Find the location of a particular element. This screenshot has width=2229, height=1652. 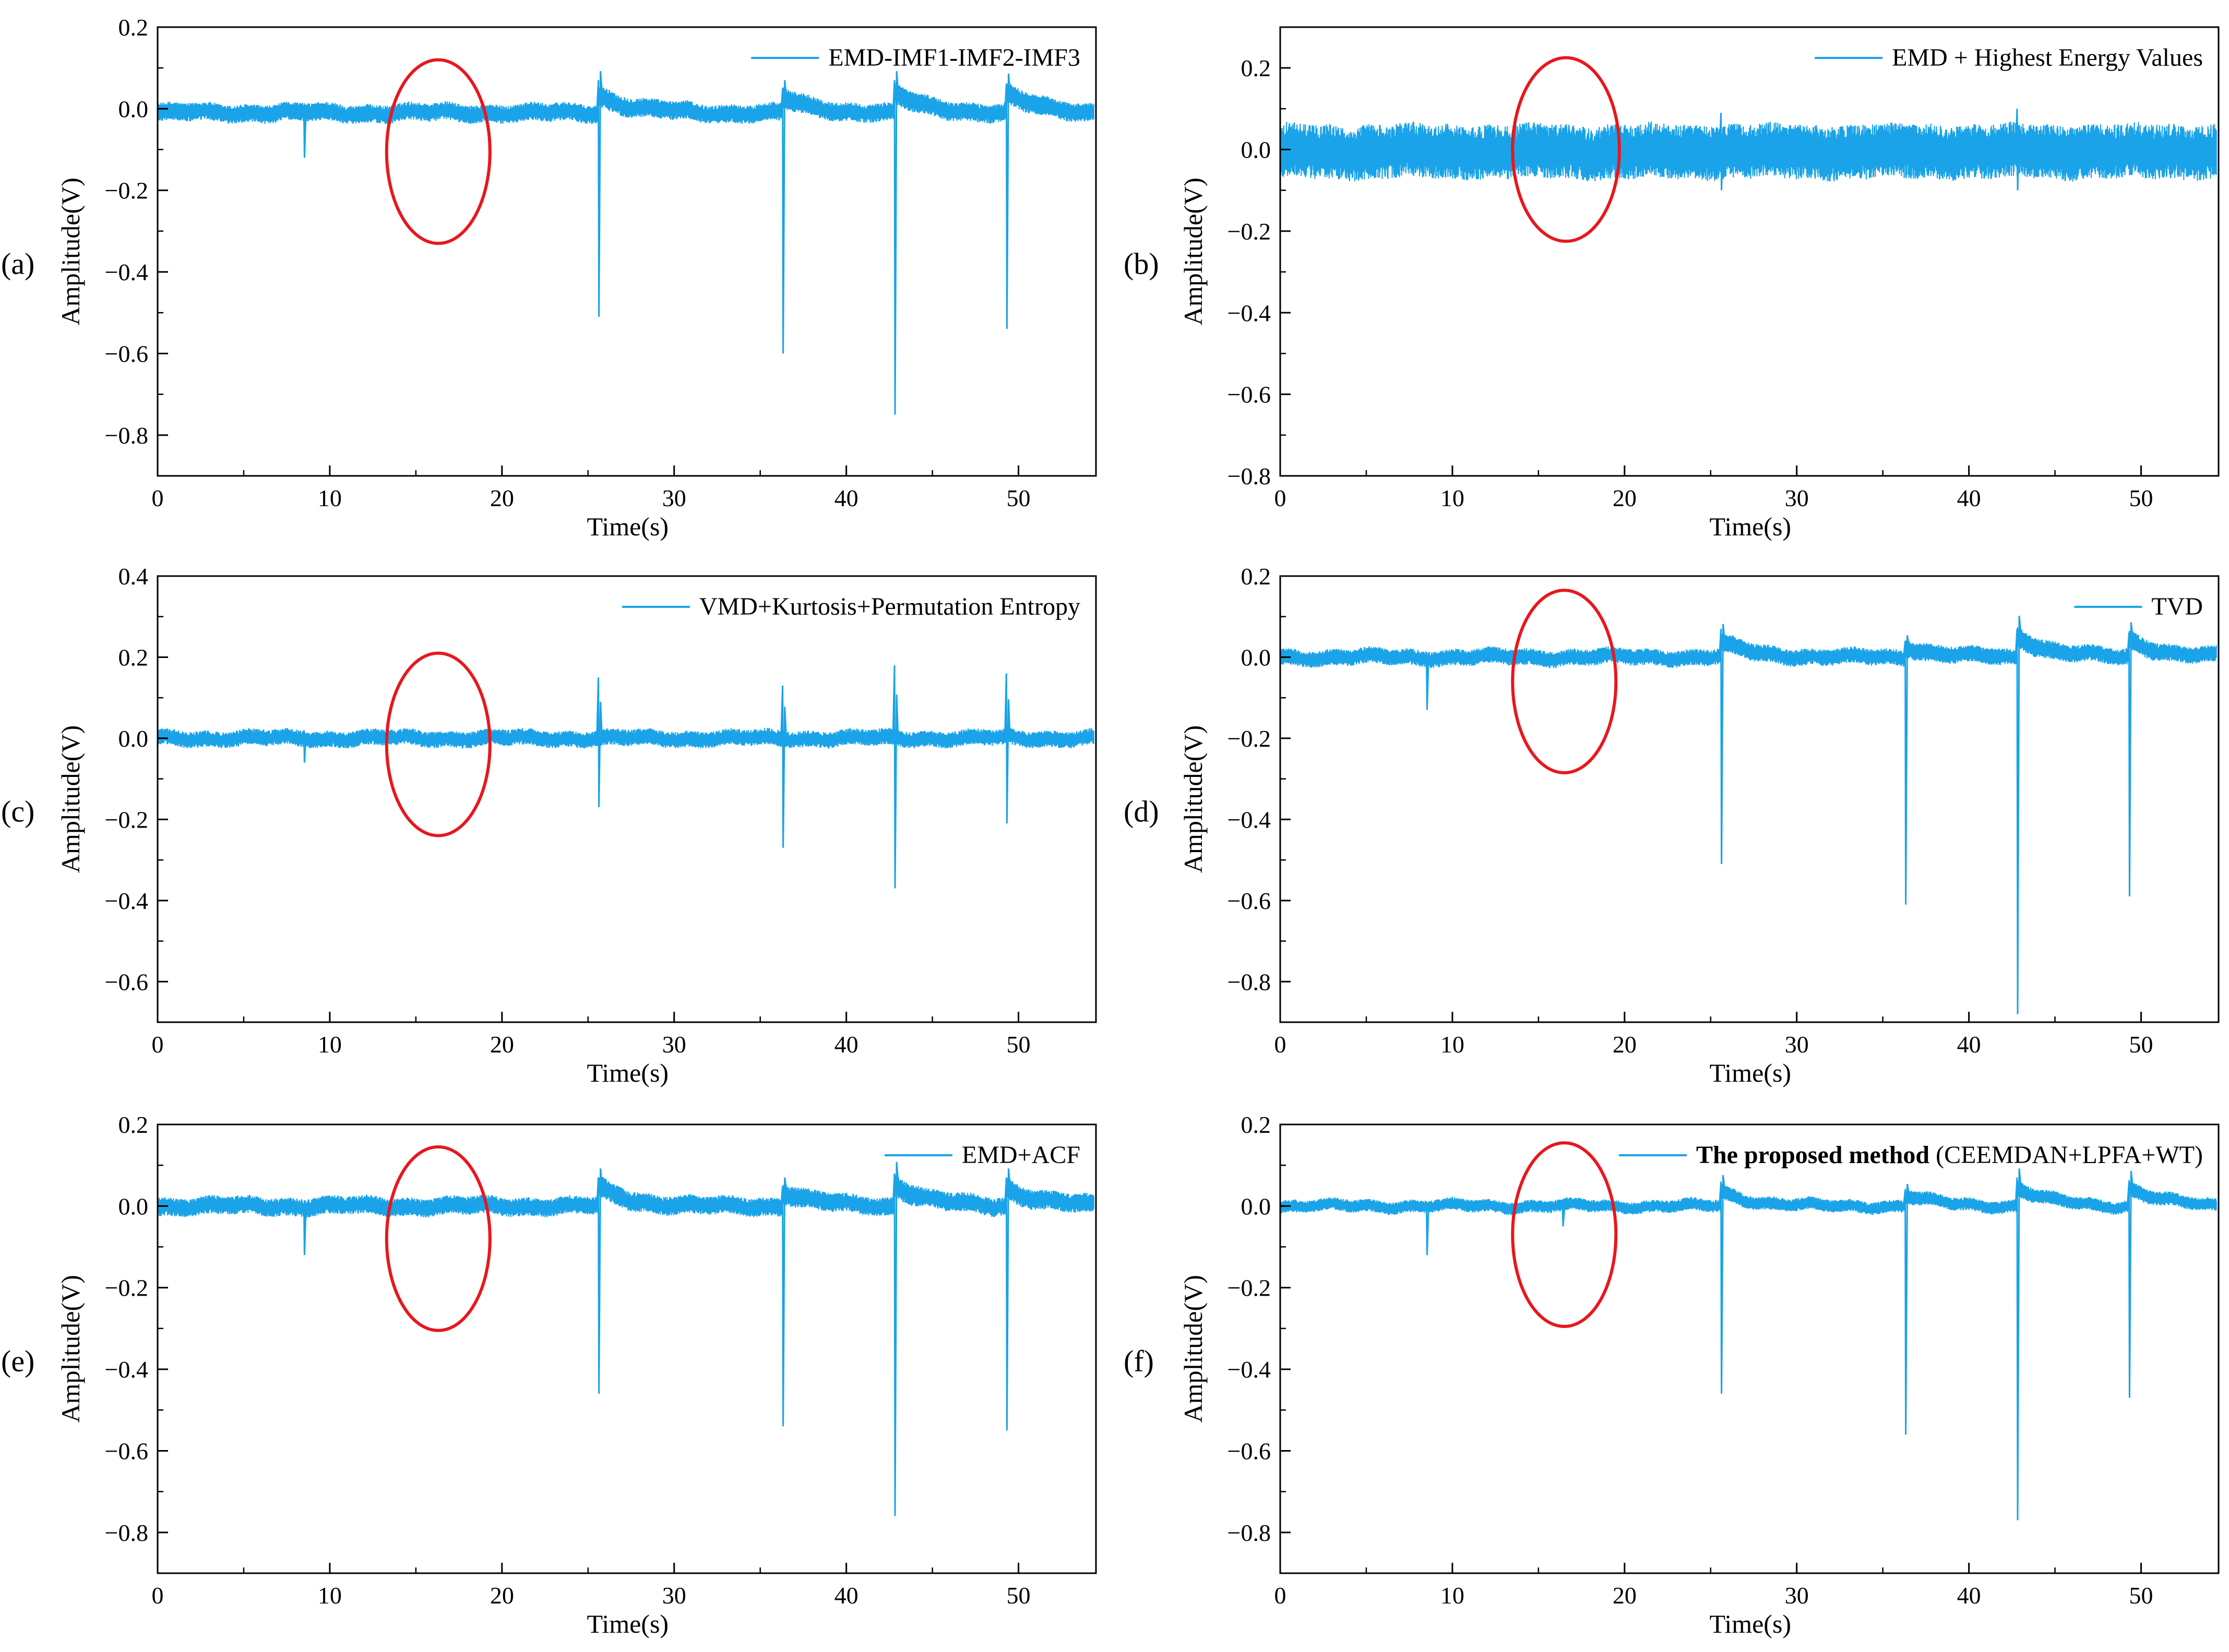

panel-label: (b) is located at coordinates (1141, 264).